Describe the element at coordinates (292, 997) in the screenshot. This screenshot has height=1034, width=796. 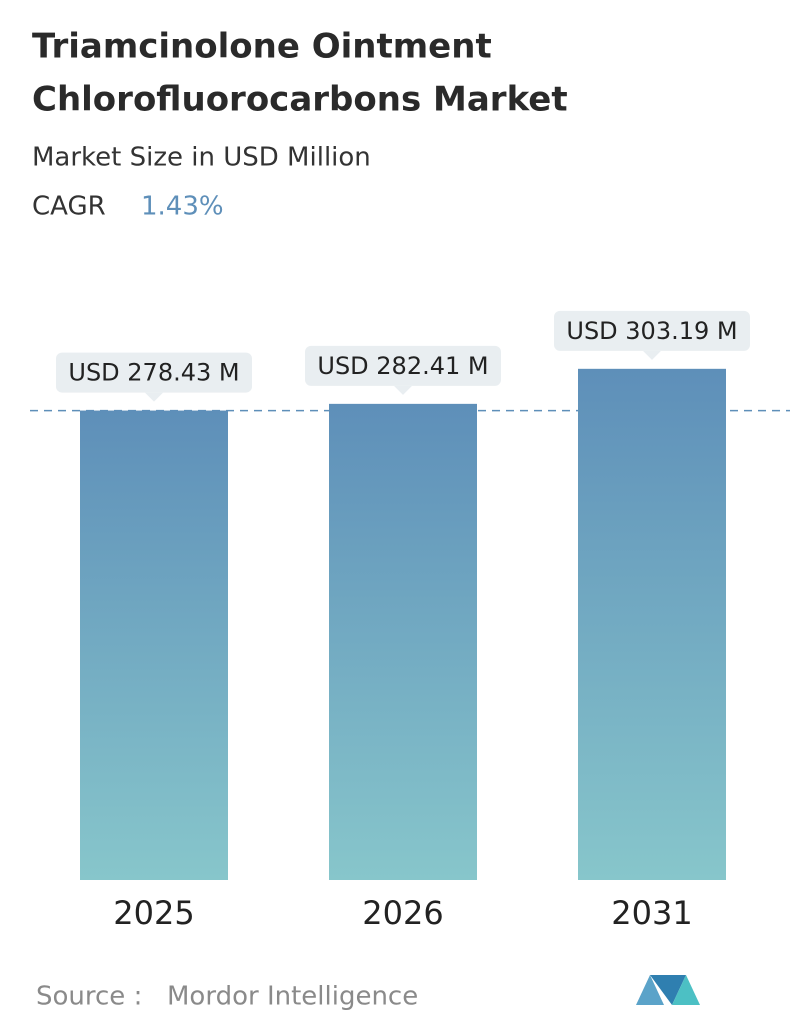
I see `source: Mordor Intelligence` at that location.